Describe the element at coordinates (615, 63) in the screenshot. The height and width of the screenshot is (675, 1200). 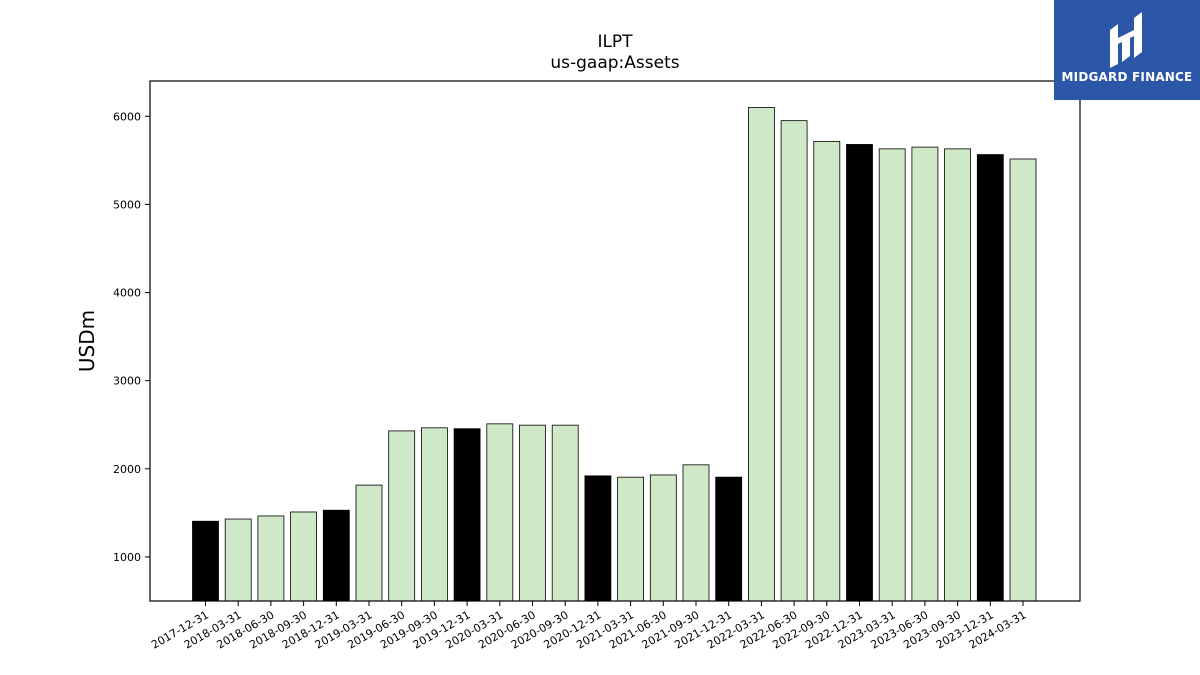
I see `chart-subtitle: us-gaap:Assets` at that location.